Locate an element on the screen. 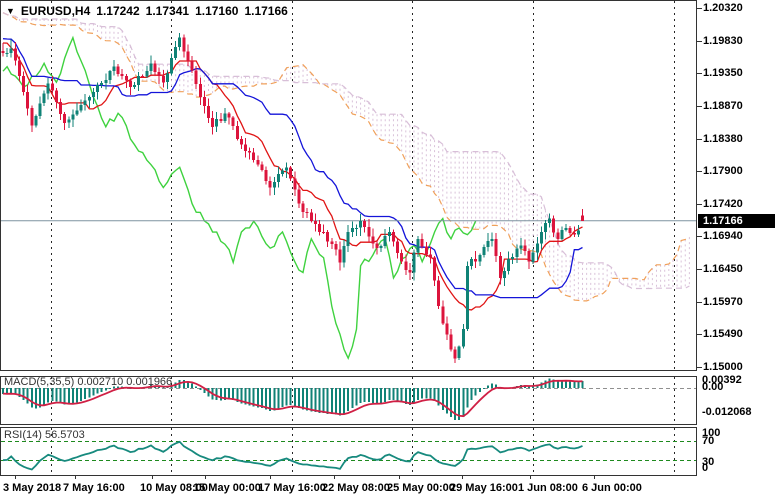 Image resolution: width=775 pixels, height=498 pixels. rsi-line is located at coordinates (292, 455).